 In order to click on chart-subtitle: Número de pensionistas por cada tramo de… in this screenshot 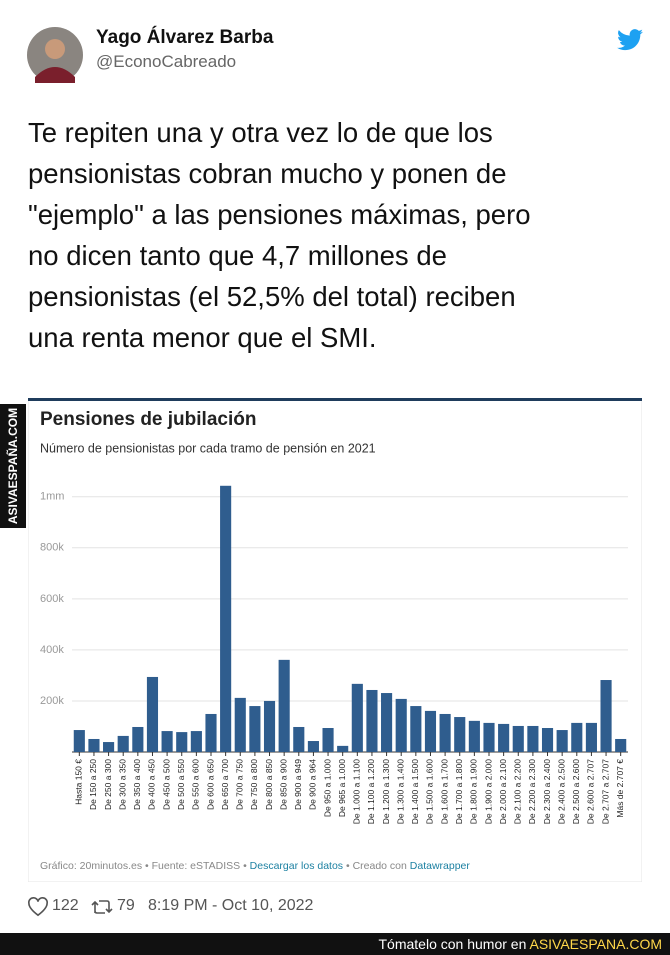, I will do `click(208, 448)`.